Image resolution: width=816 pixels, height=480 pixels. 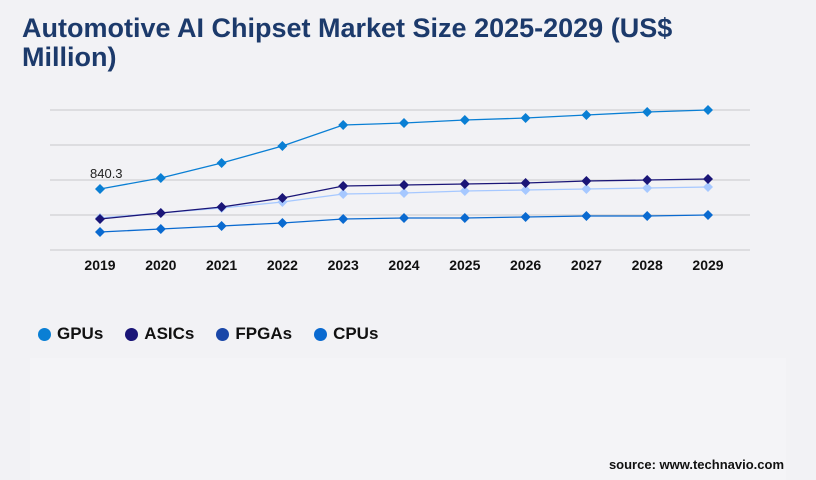 What do you see at coordinates (99, 265) in the screenshot?
I see `x-tick-label: 2019` at bounding box center [99, 265].